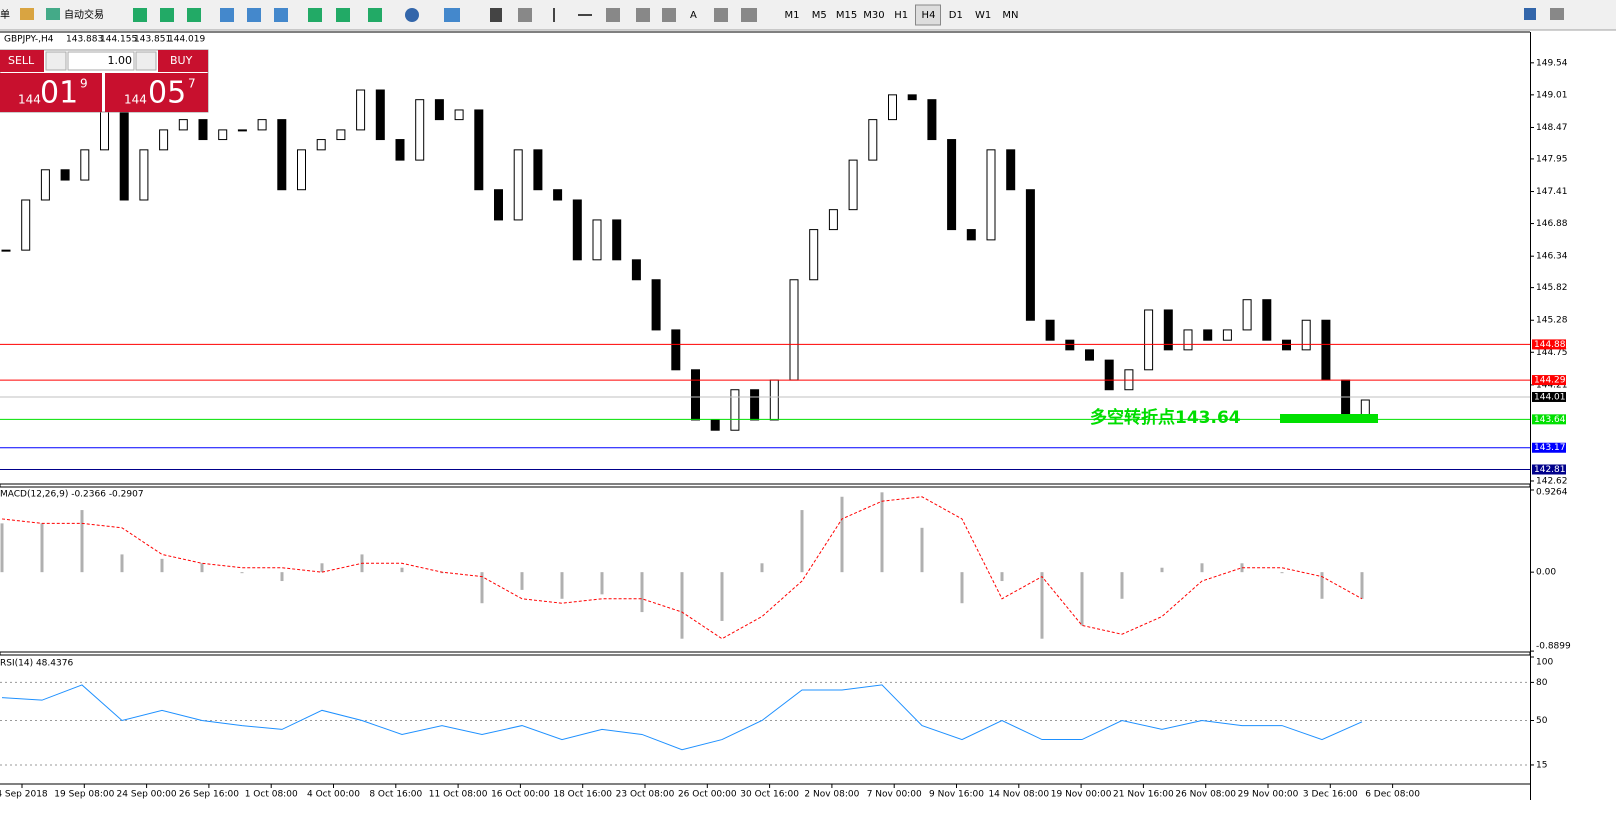 The height and width of the screenshot is (824, 1616). Describe the element at coordinates (192, 84) in the screenshot. I see `buy-point: 7` at that location.